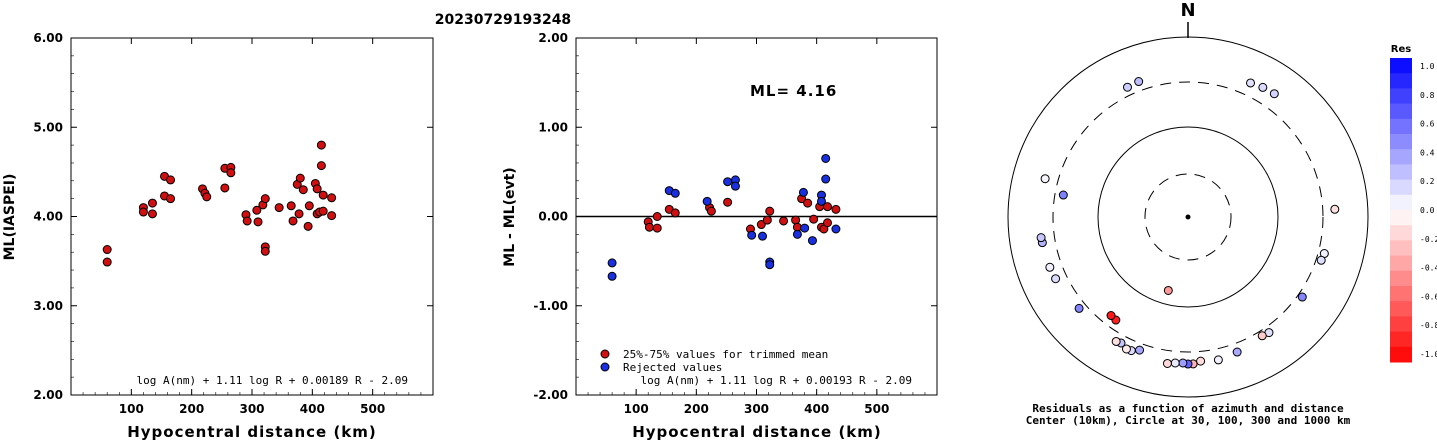 This screenshot has height=441, width=1437. I want to click on chart2-ytick-label: -1.00, so click(550, 306).